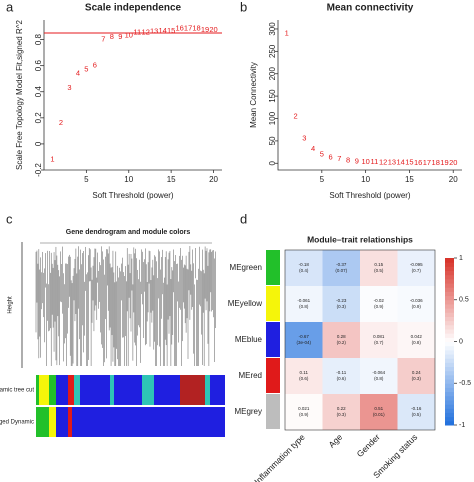  What do you see at coordinates (461, 258) in the screenshot?
I see `colorbar-label: 1` at bounding box center [461, 258].